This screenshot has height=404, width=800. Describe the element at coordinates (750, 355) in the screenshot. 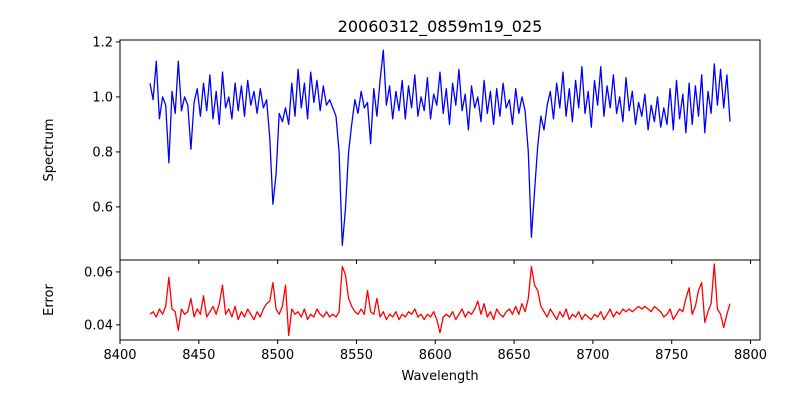

I see `x-tick-label: 8800` at that location.